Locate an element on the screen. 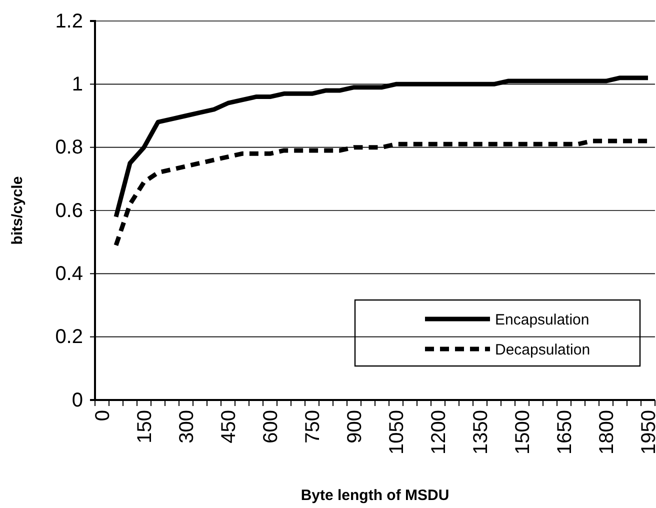 This screenshot has height=508, width=656. x-tick-label: 1050 is located at coordinates (397, 432).